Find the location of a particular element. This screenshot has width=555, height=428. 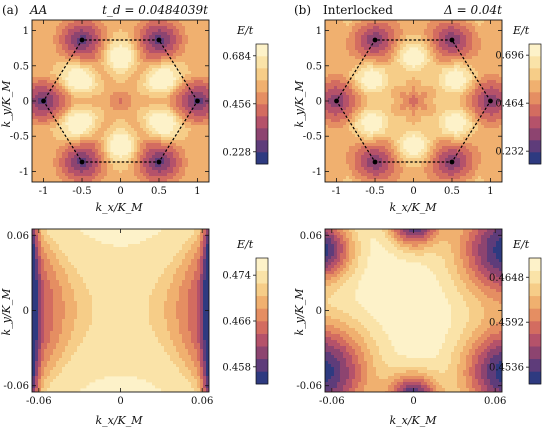

panel-label: (a) is located at coordinates (10, 10).